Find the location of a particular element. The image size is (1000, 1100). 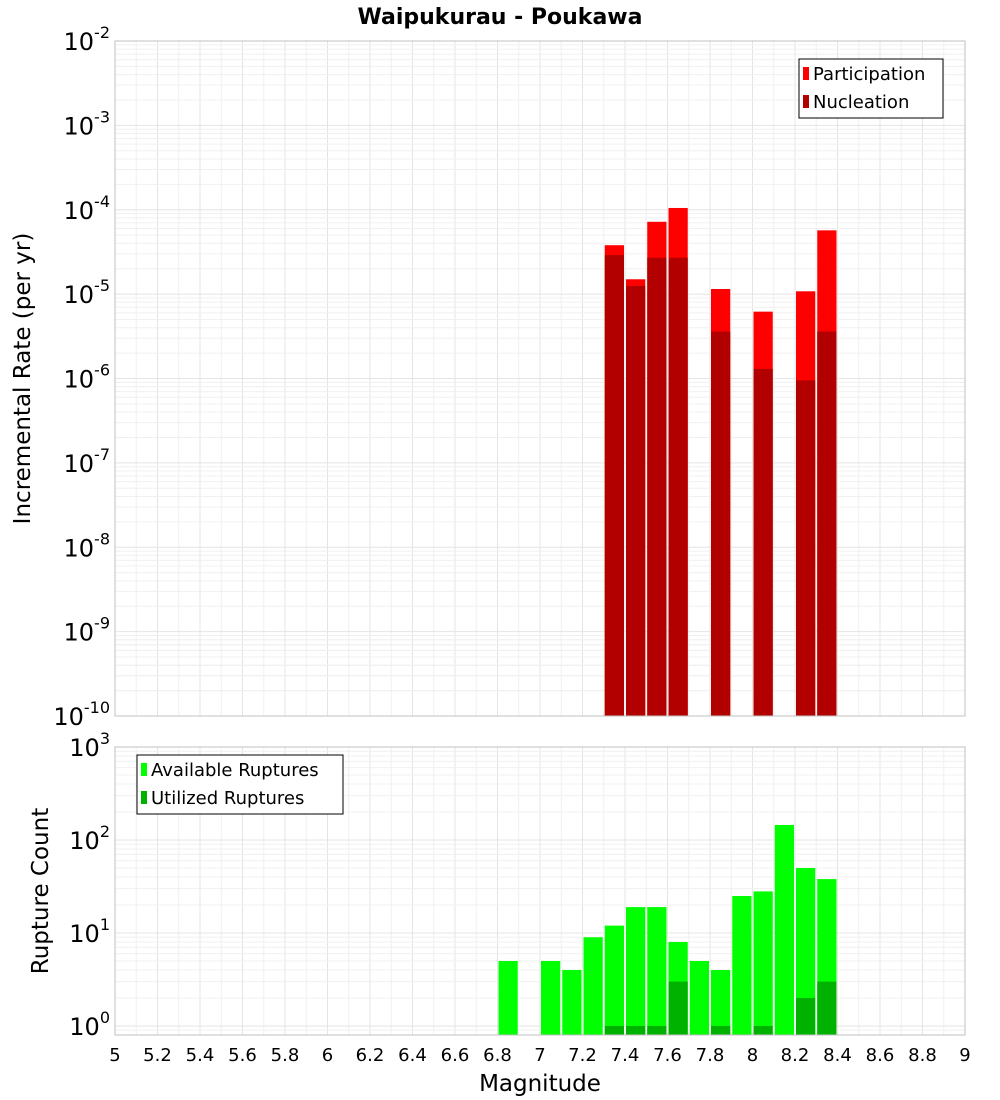

legend-entry: Available Ruptures is located at coordinates (235, 770).